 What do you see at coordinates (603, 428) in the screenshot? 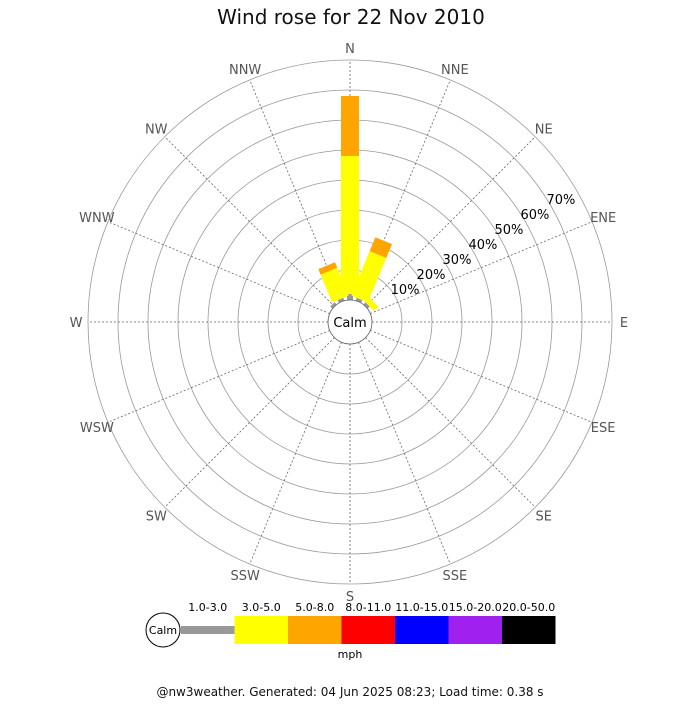
I see `direction-label-ese: ESE` at bounding box center [603, 428].